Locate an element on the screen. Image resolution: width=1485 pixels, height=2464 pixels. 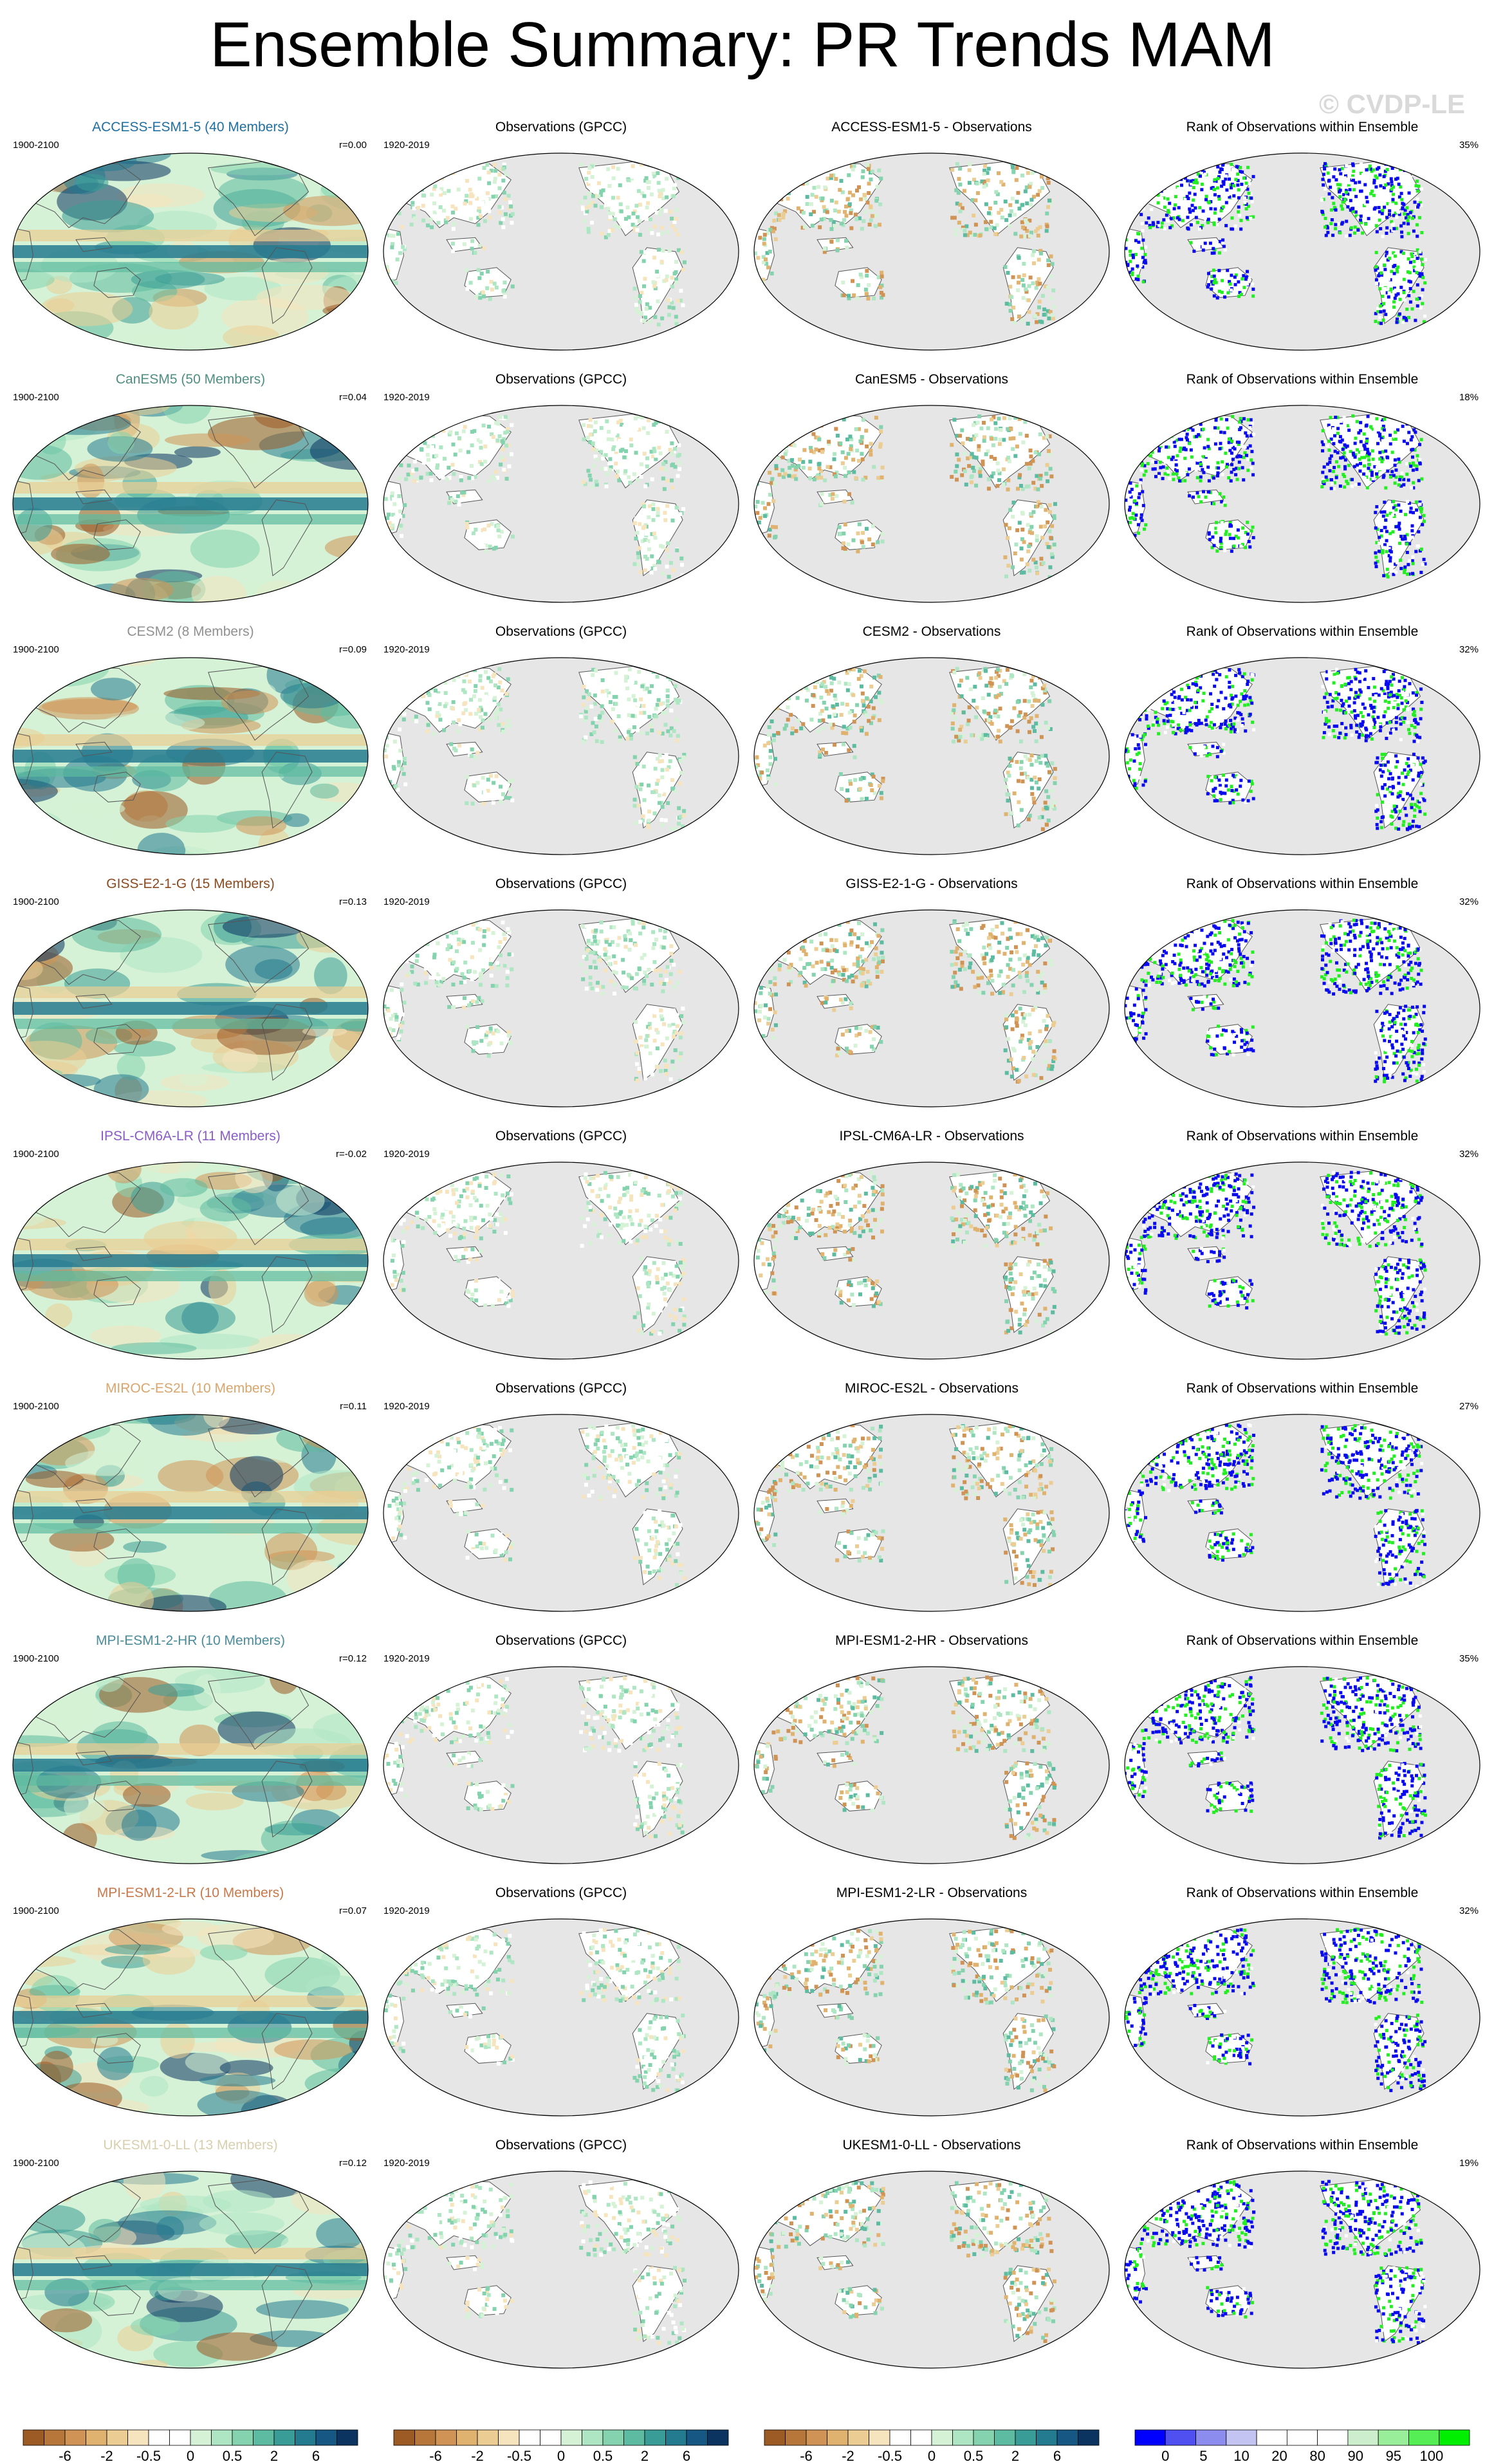
model-title: CanESM5 (50 Members) is located at coordinates (190, 379).